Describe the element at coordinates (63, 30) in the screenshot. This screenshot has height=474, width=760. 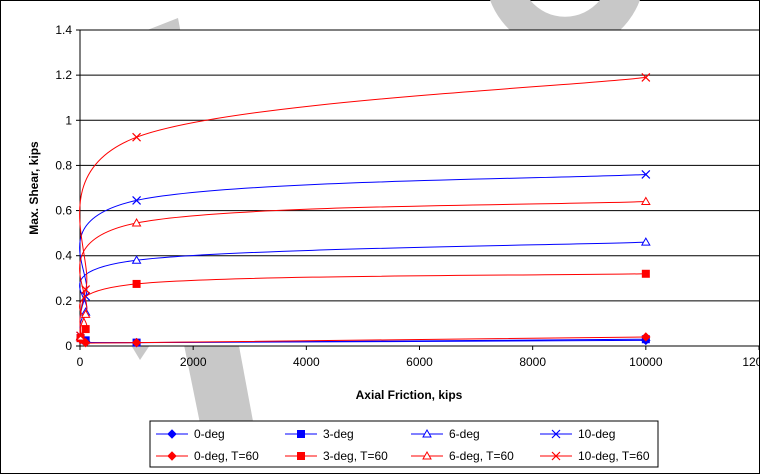
I see `y-tick-label: 1.4` at that location.